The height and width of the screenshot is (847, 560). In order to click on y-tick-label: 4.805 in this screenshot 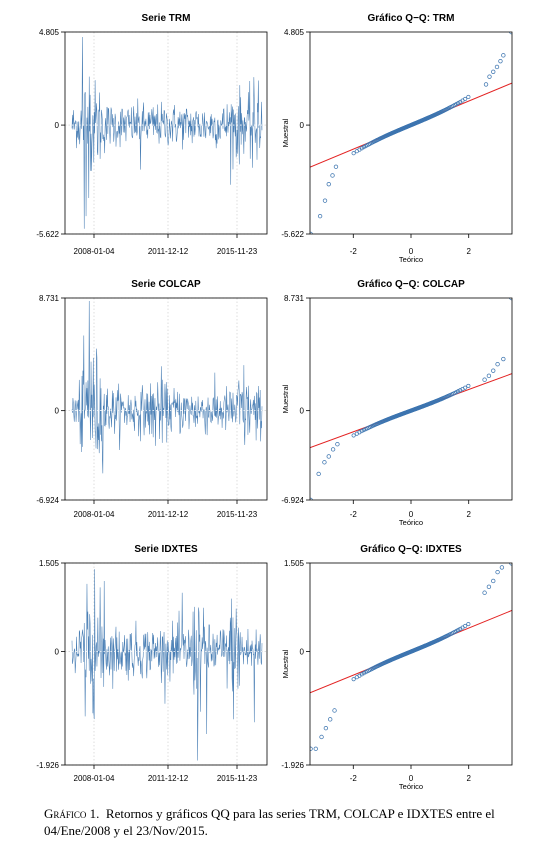, I will do `click(49, 32)`.